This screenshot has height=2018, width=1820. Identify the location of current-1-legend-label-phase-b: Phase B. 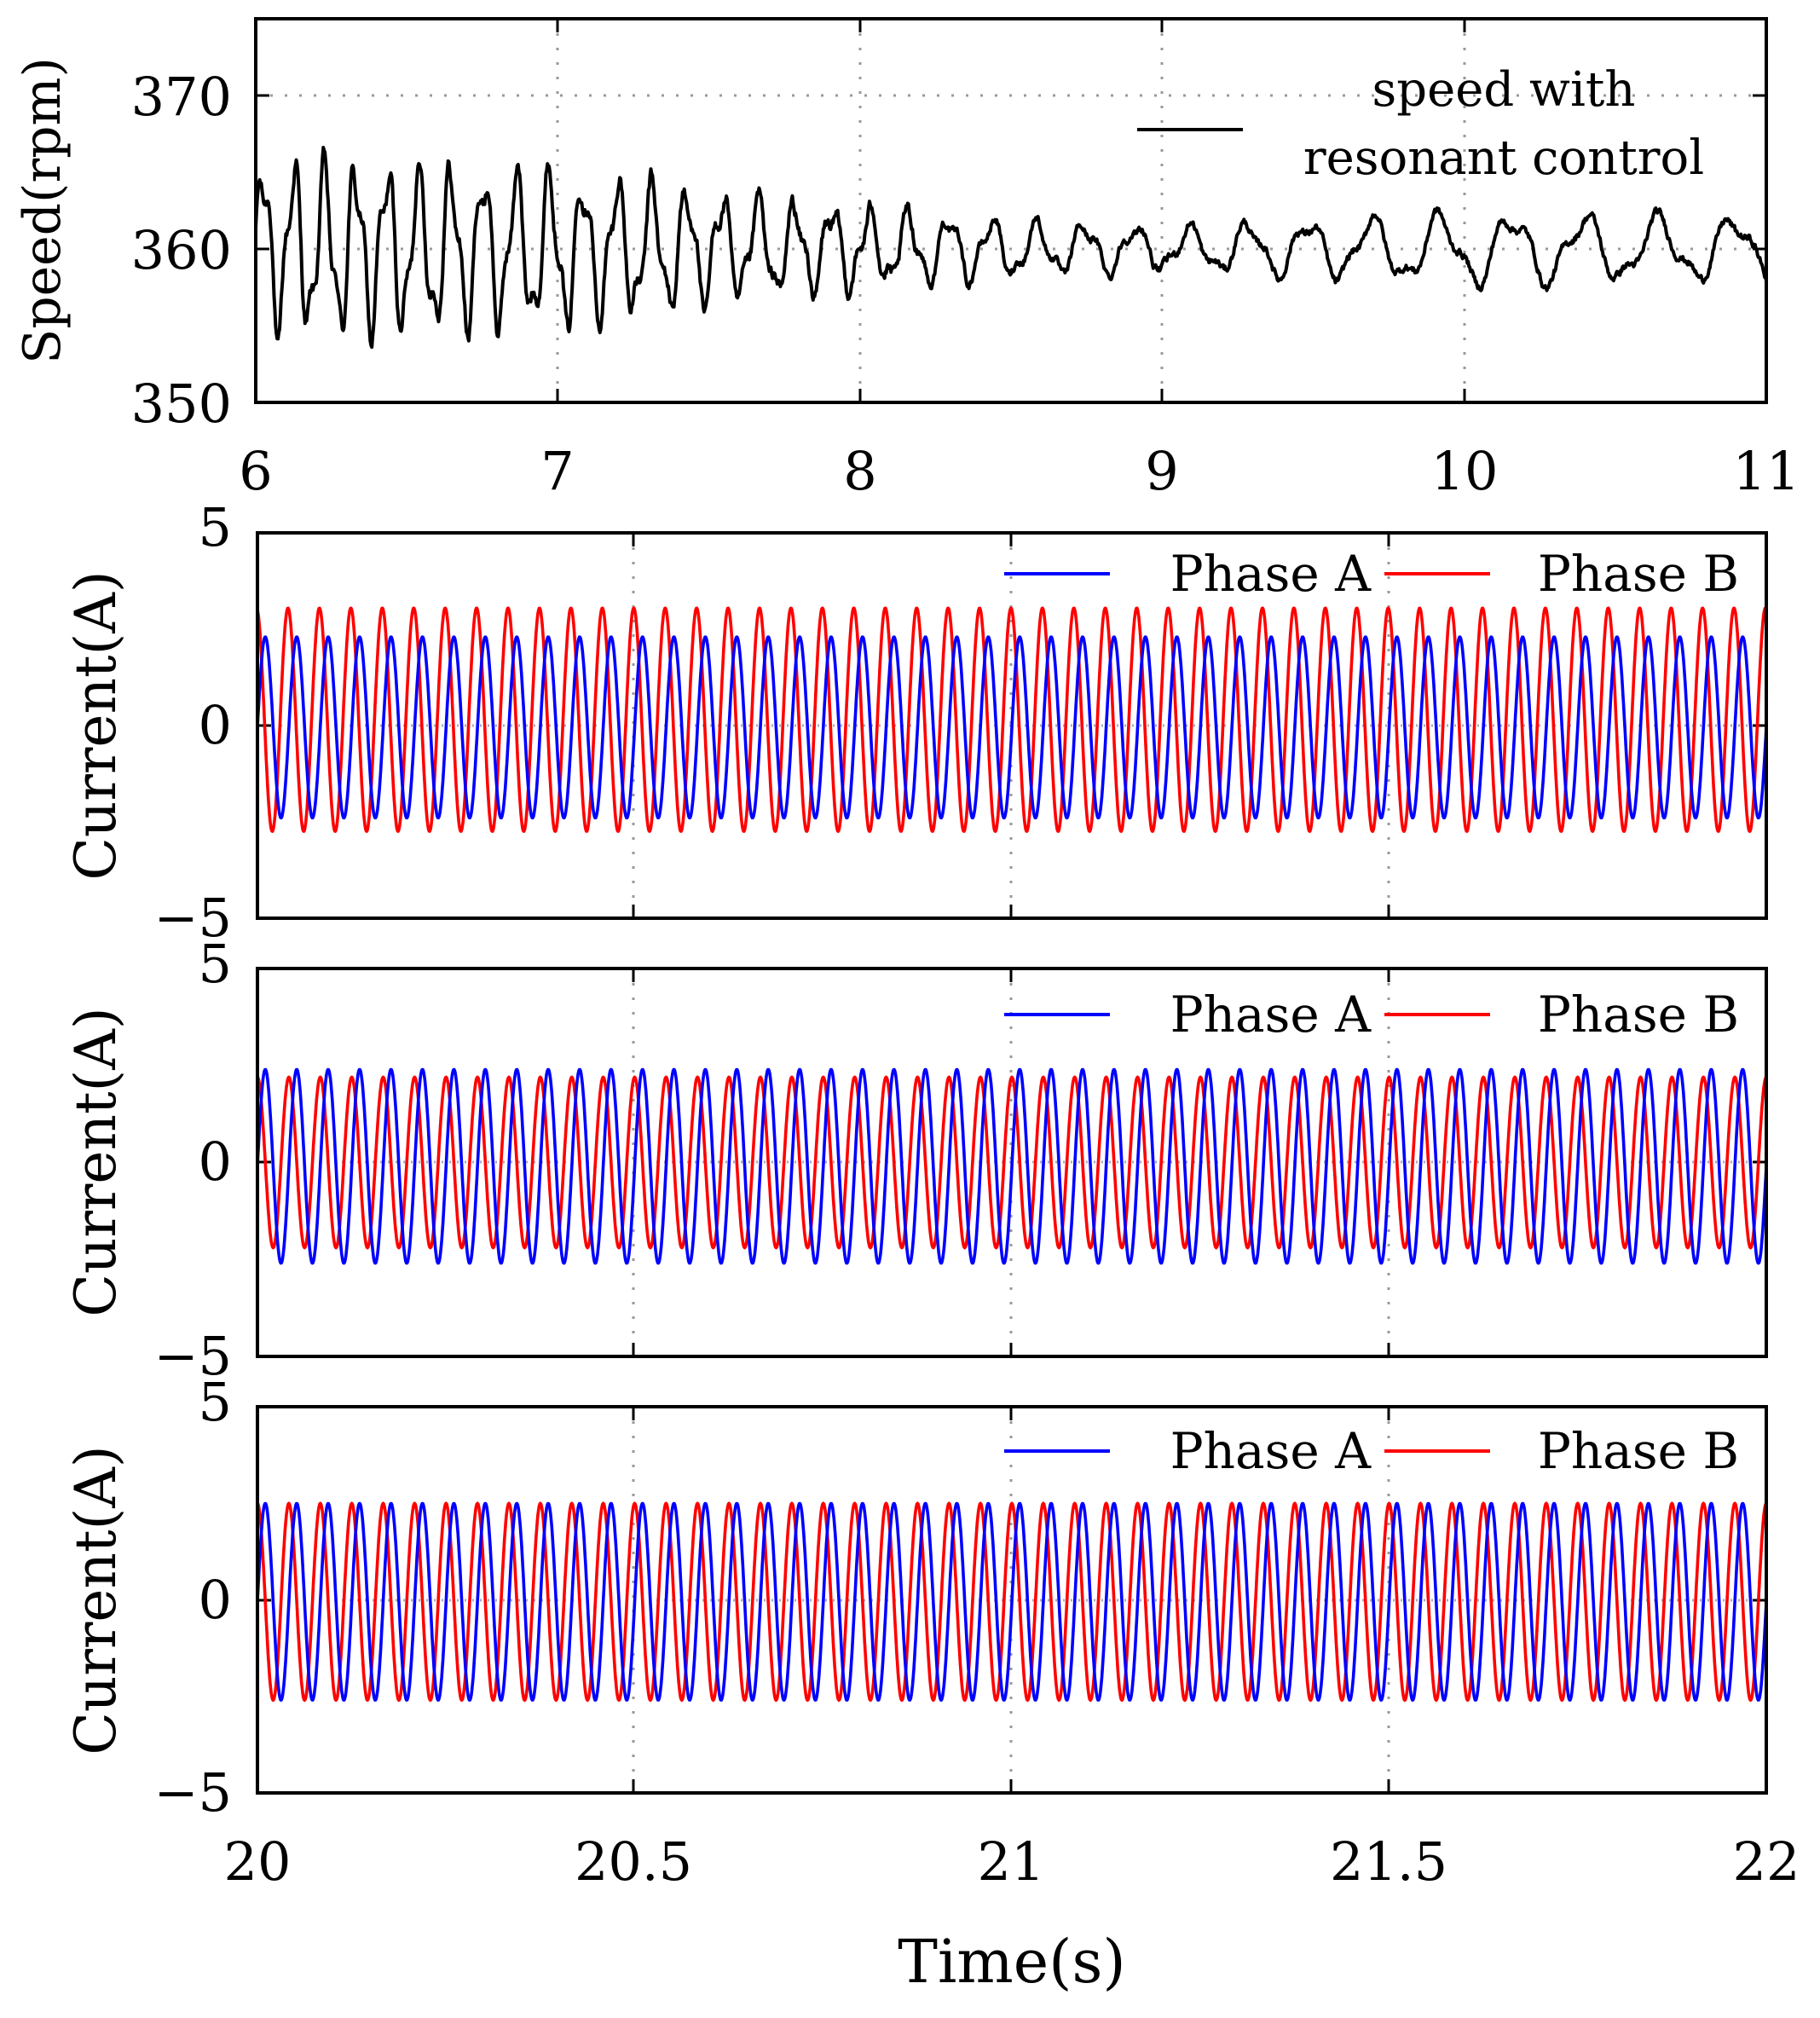
(1638, 574).